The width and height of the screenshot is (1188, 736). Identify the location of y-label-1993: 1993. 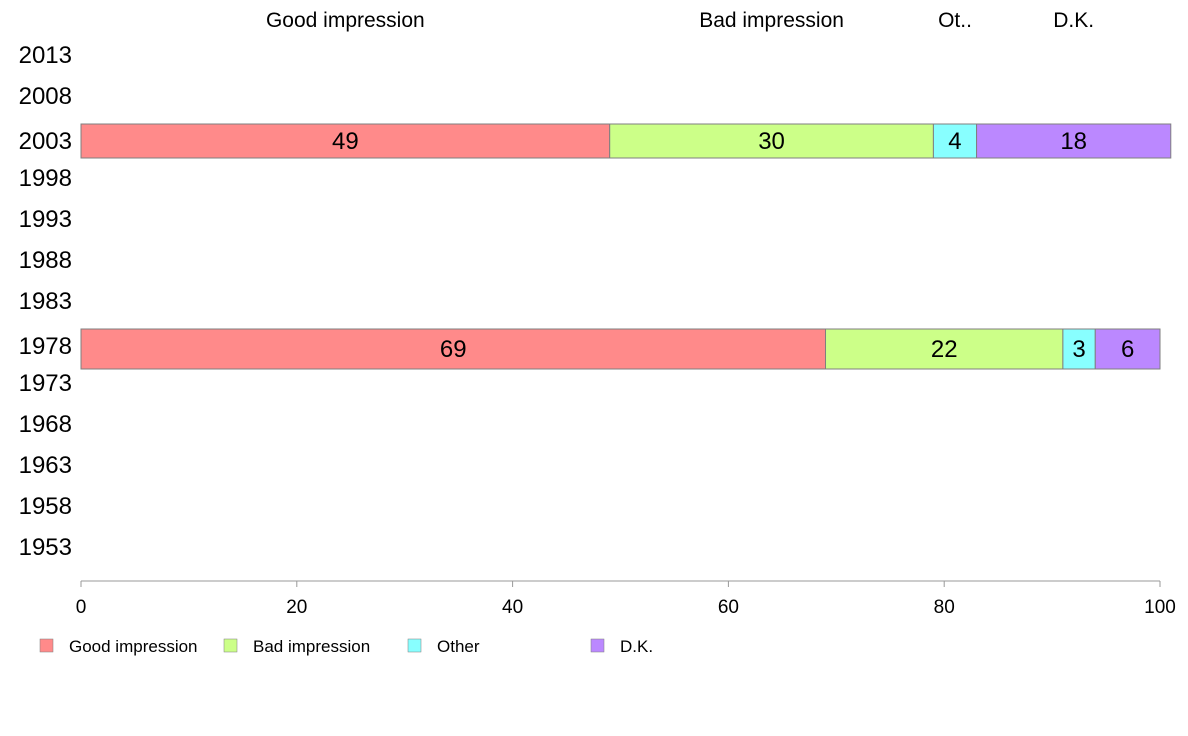
(45, 219).